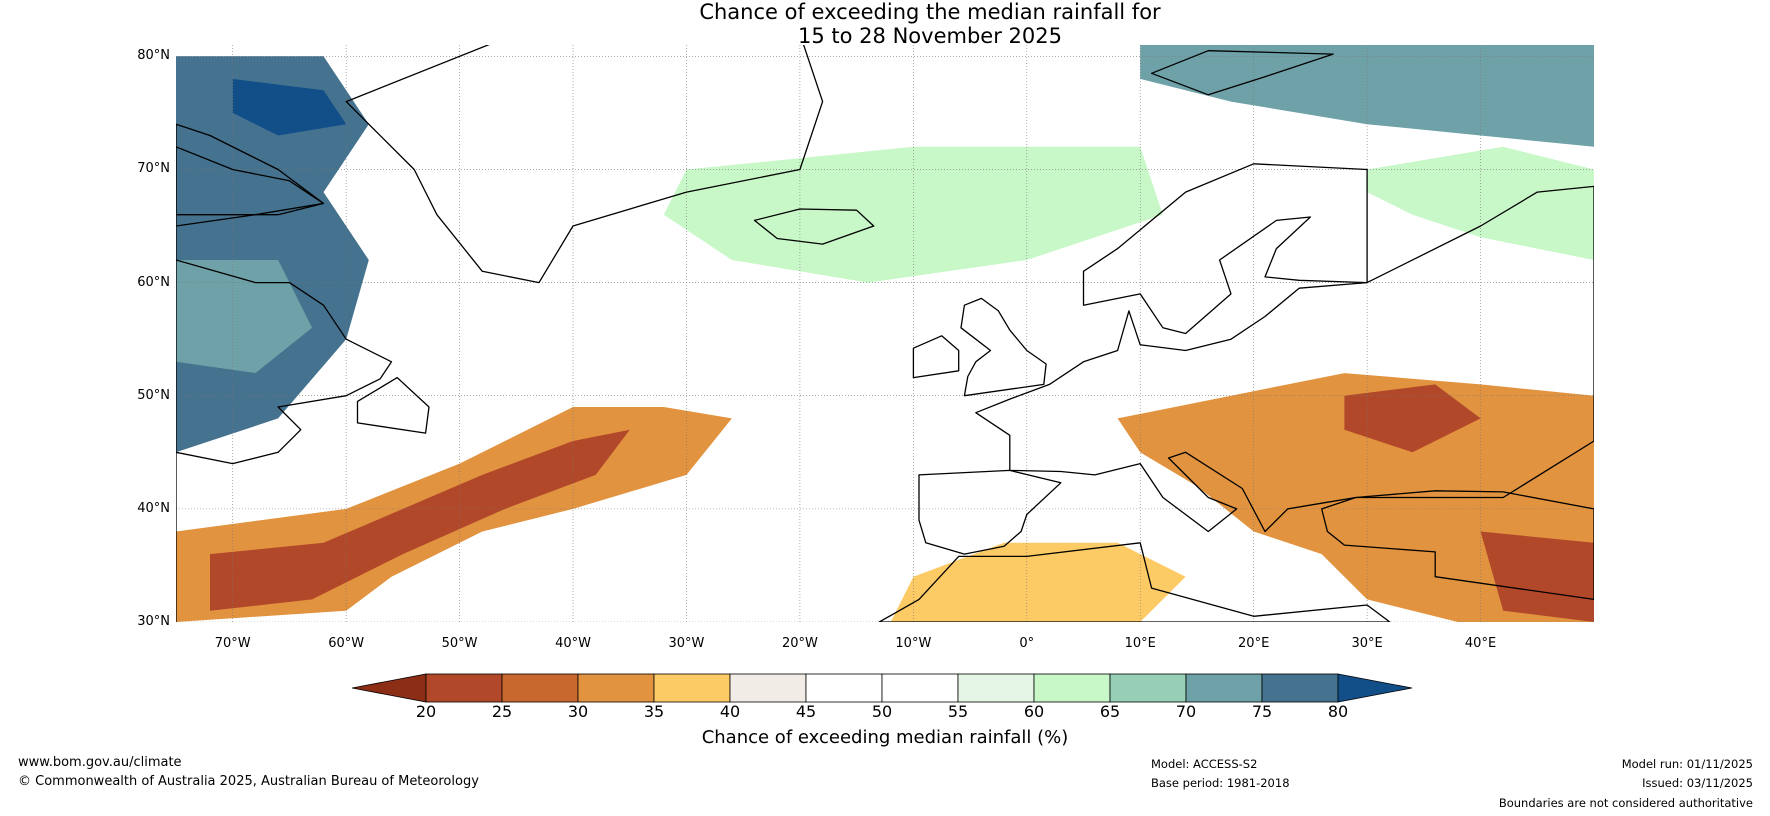 The width and height of the screenshot is (1770, 816). I want to click on lon-tick-label: 20°E, so click(1254, 643).